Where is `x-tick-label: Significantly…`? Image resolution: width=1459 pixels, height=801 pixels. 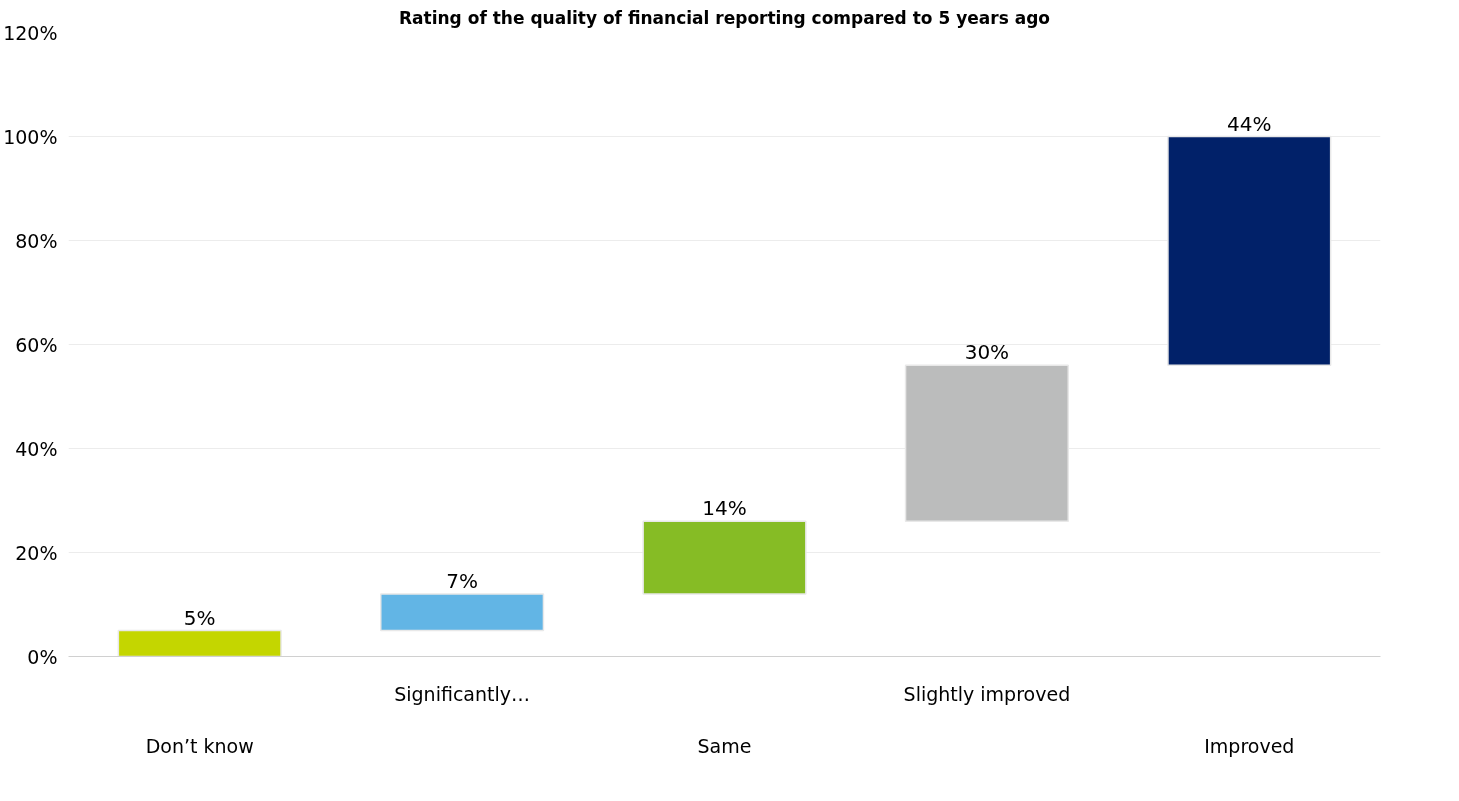 x-tick-label: Significantly… is located at coordinates (462, 693).